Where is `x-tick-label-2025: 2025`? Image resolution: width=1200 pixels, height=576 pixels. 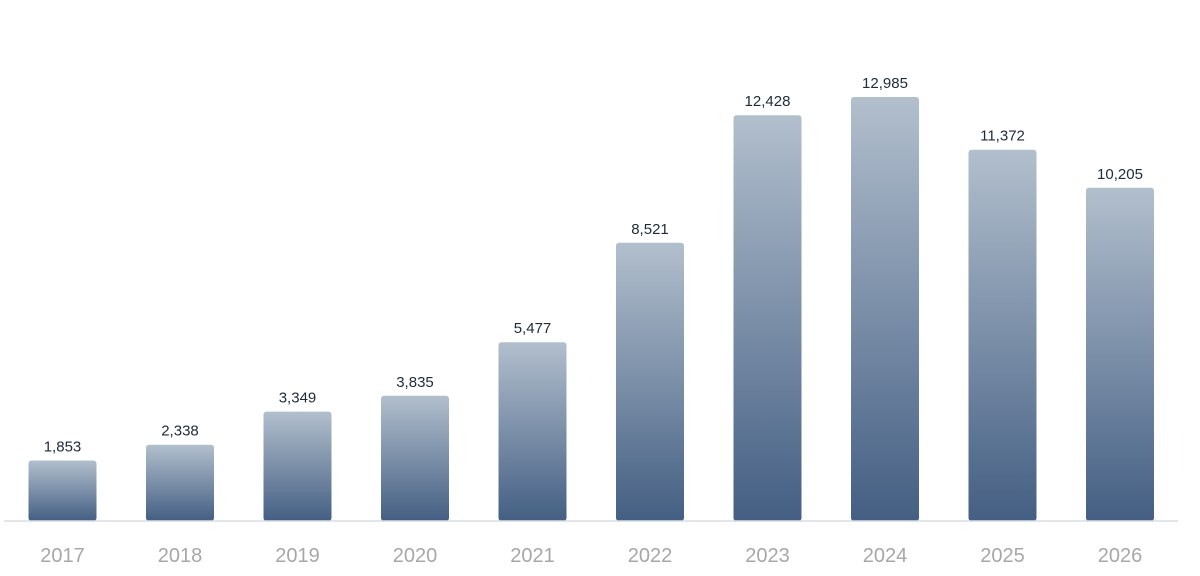 x-tick-label-2025: 2025 is located at coordinates (1002, 556).